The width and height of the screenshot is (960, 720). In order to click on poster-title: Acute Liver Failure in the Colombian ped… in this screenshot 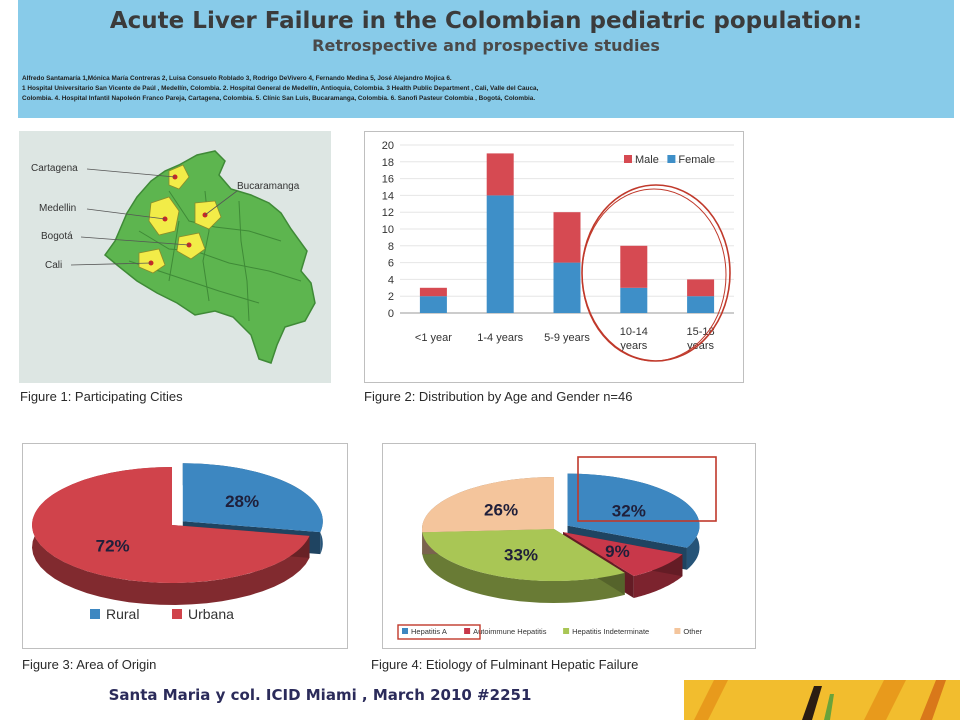, I will do `click(486, 21)`.